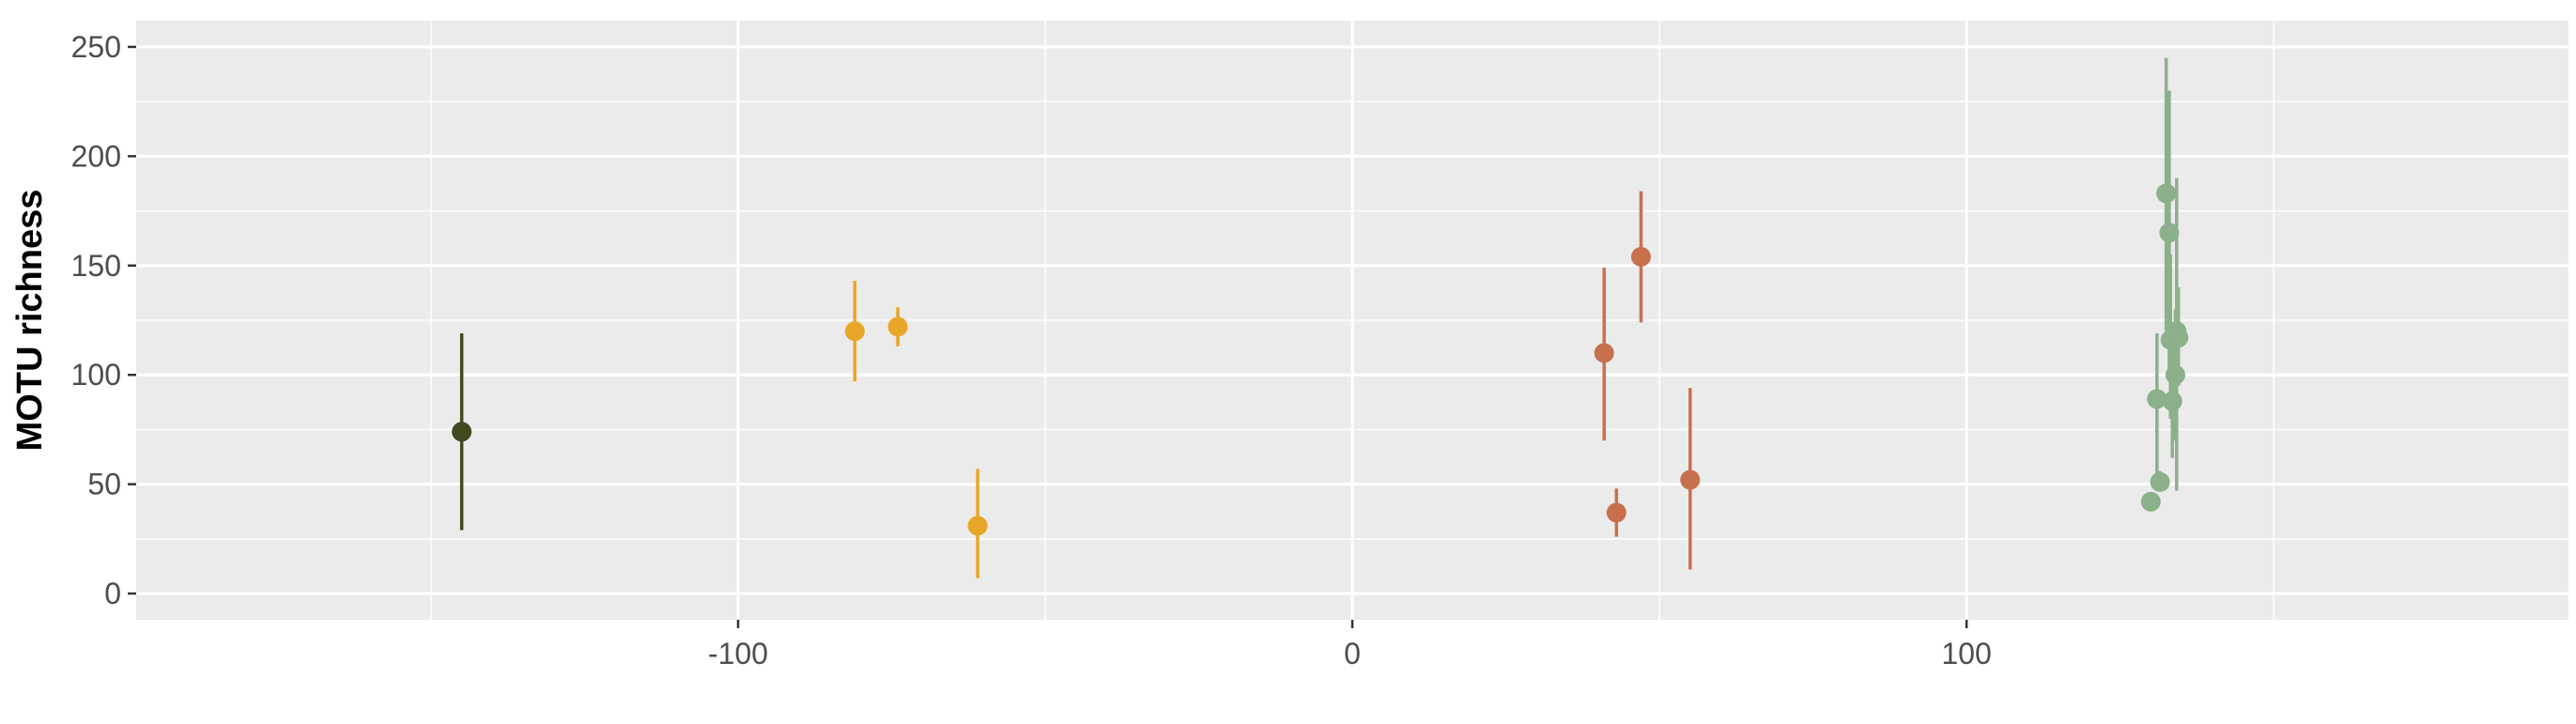 Image resolution: width=2576 pixels, height=724 pixels. What do you see at coordinates (104, 484) in the screenshot?
I see `y-tick-label: 50` at bounding box center [104, 484].